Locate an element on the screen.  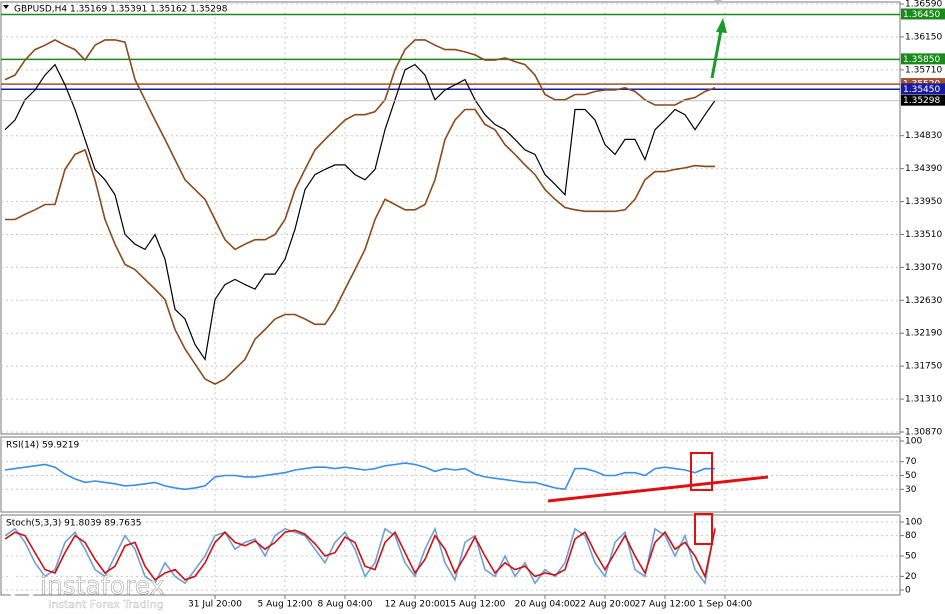
x-tick-label: 12 Aug 20:00 is located at coordinates (415, 605).